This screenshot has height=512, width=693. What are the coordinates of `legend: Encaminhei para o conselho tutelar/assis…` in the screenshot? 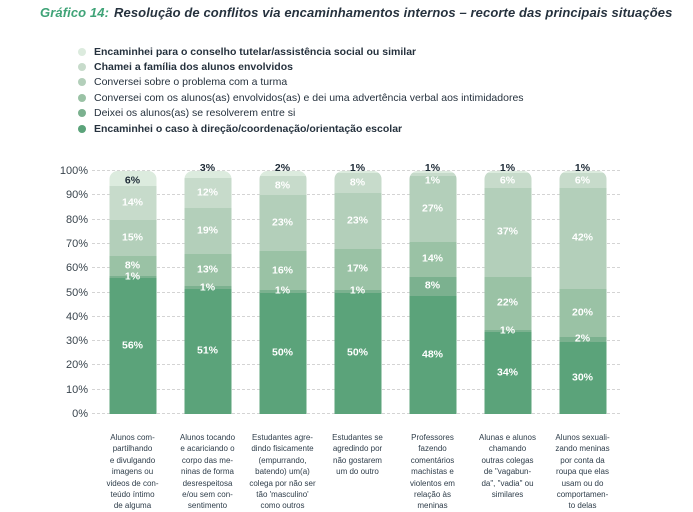 It's located at (301, 90).